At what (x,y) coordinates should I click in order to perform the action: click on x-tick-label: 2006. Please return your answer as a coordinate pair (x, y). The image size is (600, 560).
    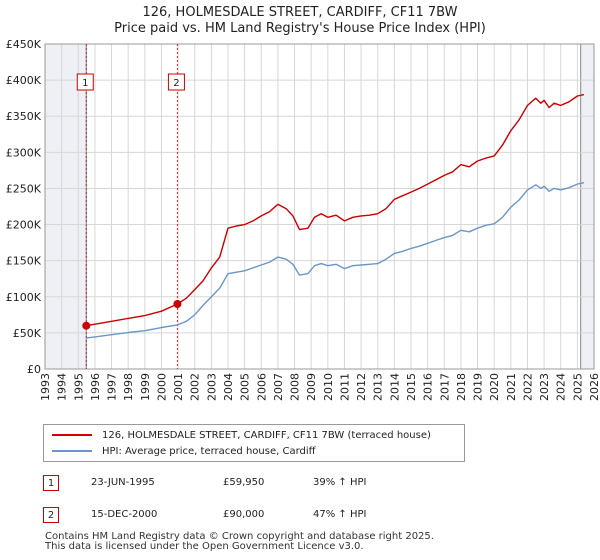
    Looking at the image, I should click on (261, 387).